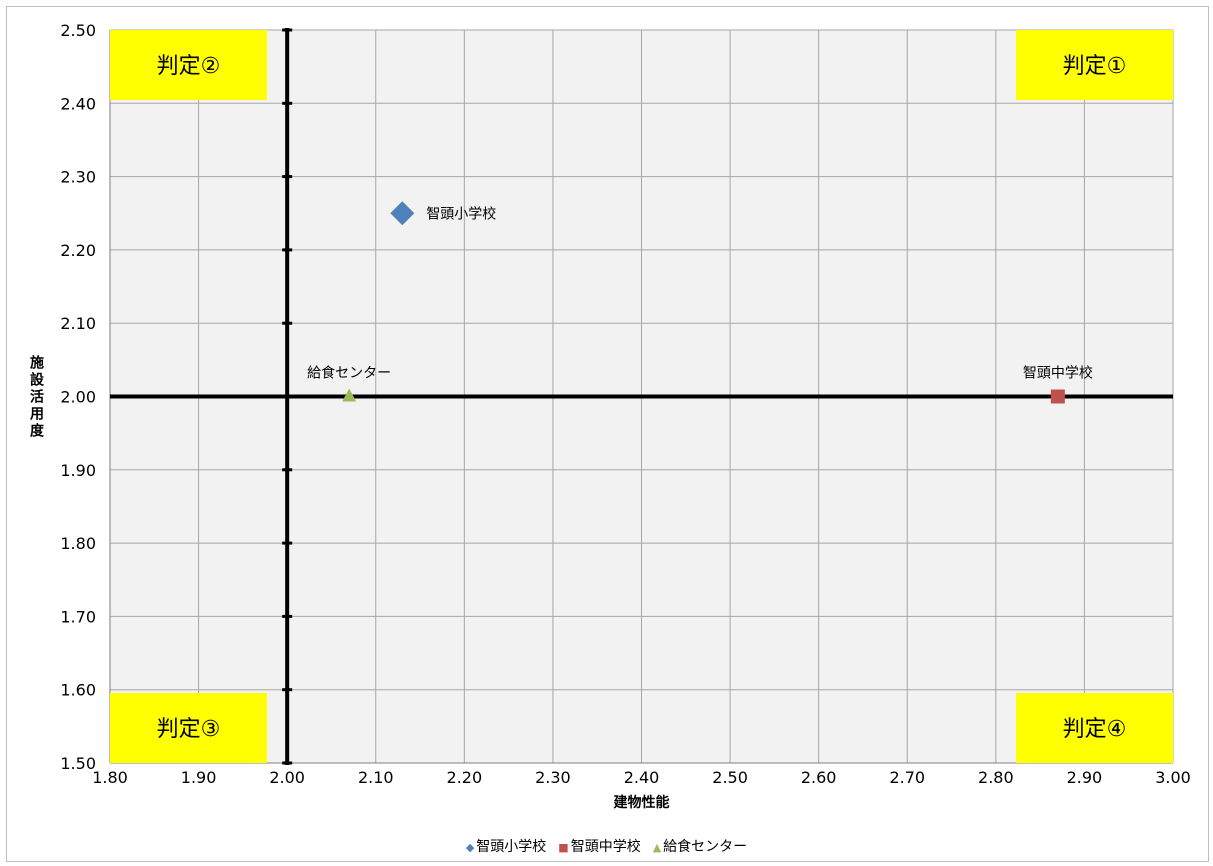 This screenshot has width=1213, height=866. Describe the element at coordinates (287, 777) in the screenshot. I see `x-tick-label: 2.00` at that location.